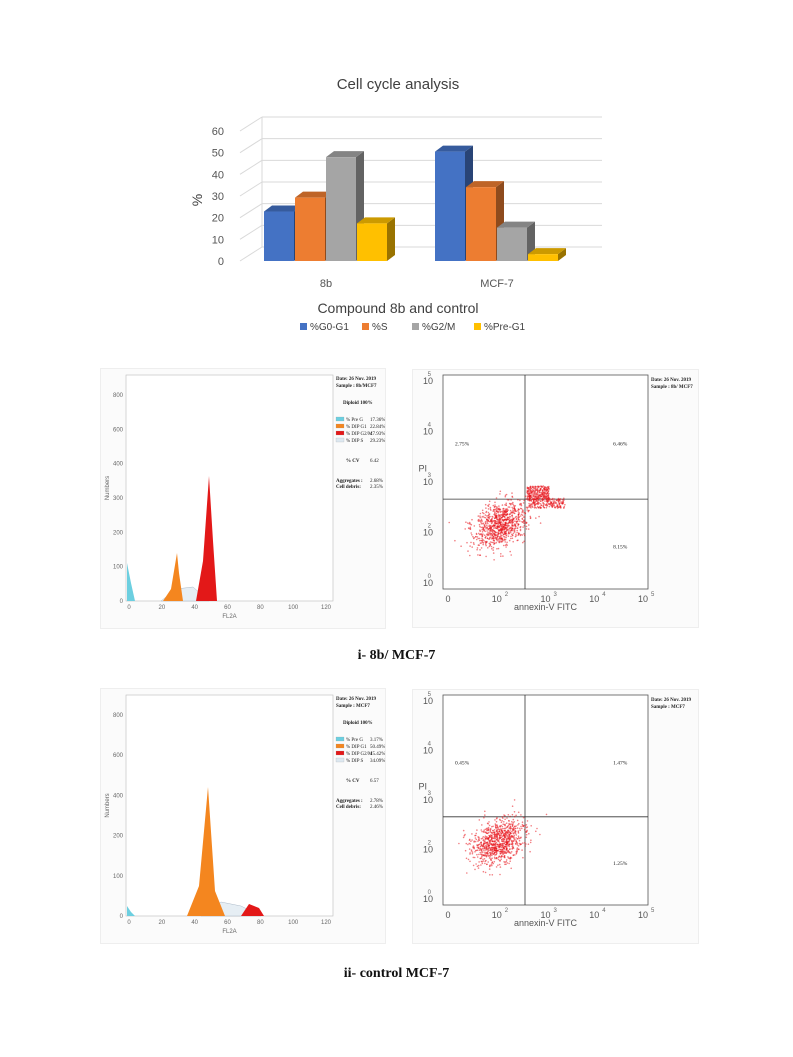 The height and width of the screenshot is (1057, 793). Describe the element at coordinates (118, 877) in the screenshot. I see `y-tick-label: 100` at that location.